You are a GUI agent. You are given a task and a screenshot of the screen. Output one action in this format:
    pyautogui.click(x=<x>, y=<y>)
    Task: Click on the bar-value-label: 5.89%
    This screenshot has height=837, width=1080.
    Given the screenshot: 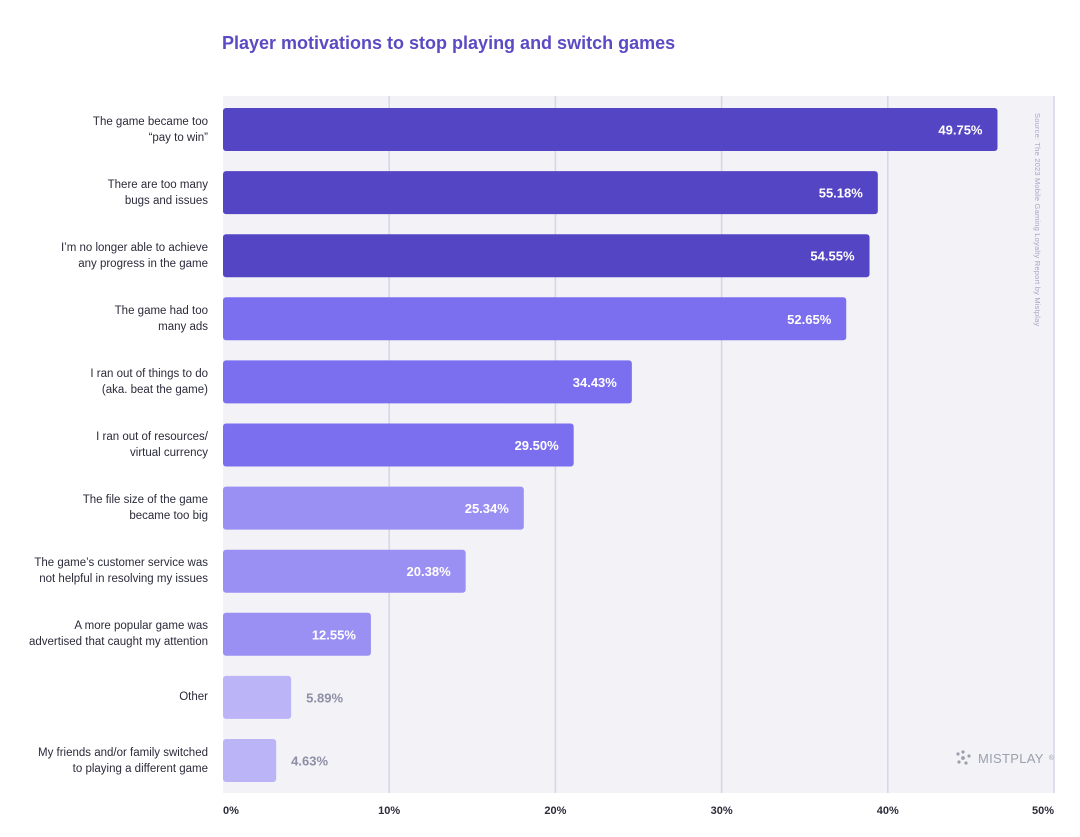 What is the action you would take?
    pyautogui.click(x=324, y=697)
    